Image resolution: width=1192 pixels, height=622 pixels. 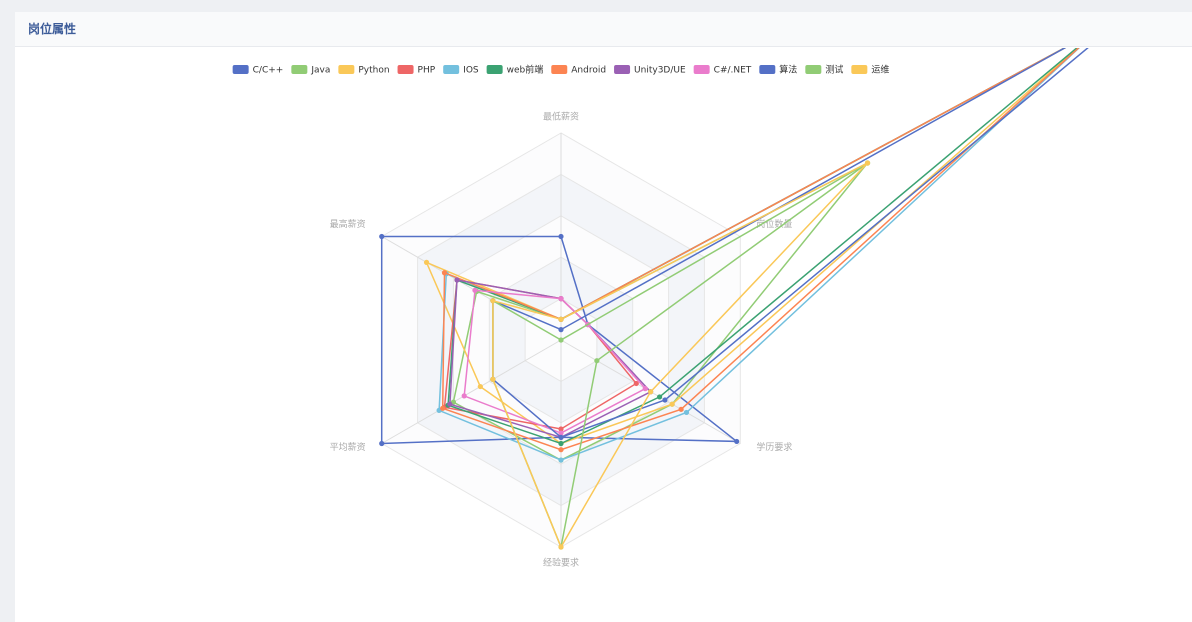 What do you see at coordinates (880, 70) in the screenshot?
I see `legend-label: 运维` at bounding box center [880, 70].